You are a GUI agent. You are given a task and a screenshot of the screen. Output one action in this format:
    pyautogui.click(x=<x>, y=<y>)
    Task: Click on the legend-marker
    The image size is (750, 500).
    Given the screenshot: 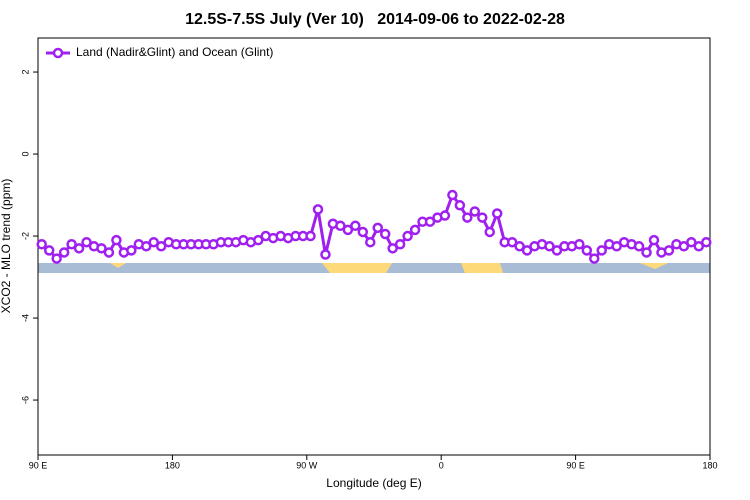 What is the action you would take?
    pyautogui.click(x=58, y=53)
    